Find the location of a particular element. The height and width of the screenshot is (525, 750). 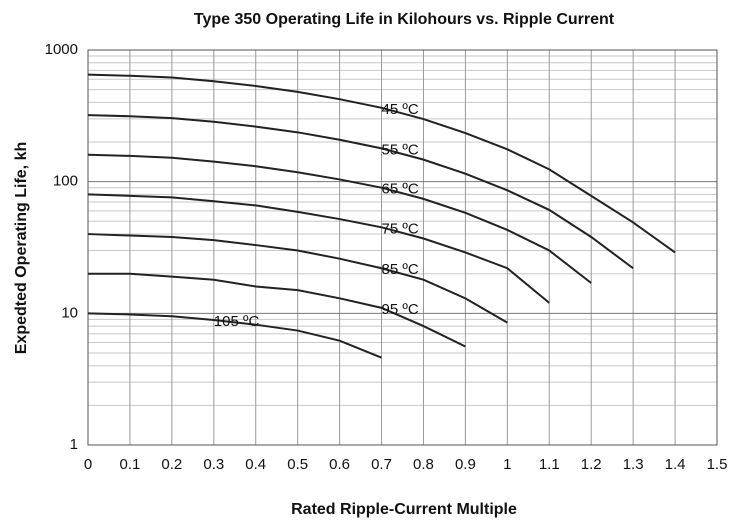

x-tick-label: 0.6 is located at coordinates (339, 464).